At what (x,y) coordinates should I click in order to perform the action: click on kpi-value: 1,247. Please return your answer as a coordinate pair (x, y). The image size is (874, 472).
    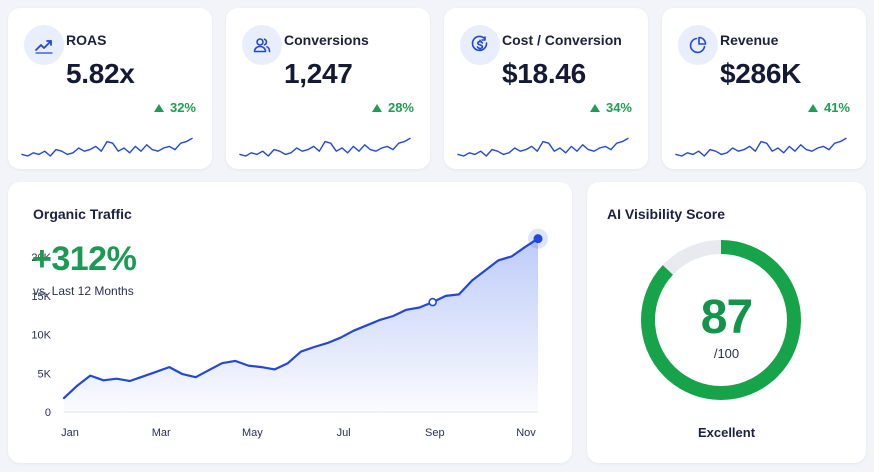
    Looking at the image, I should click on (318, 73).